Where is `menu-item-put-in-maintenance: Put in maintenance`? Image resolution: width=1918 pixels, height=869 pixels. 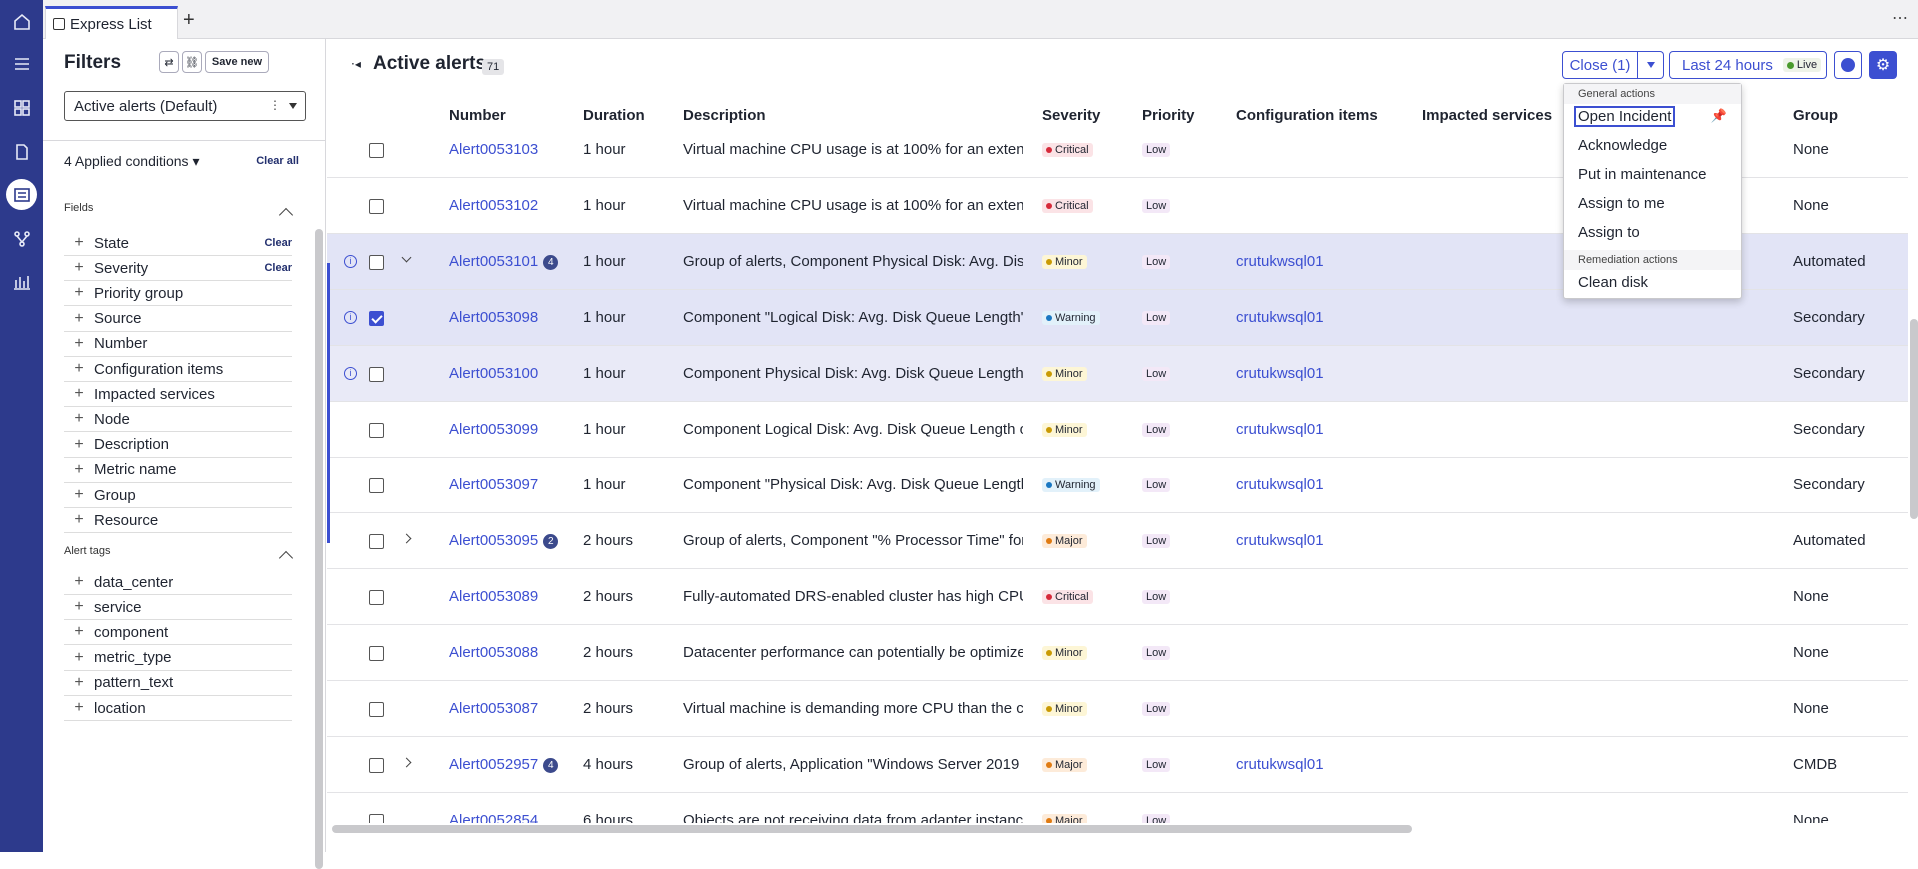
menu-item-put-in-maintenance: Put in maintenance is located at coordinates (1642, 174).